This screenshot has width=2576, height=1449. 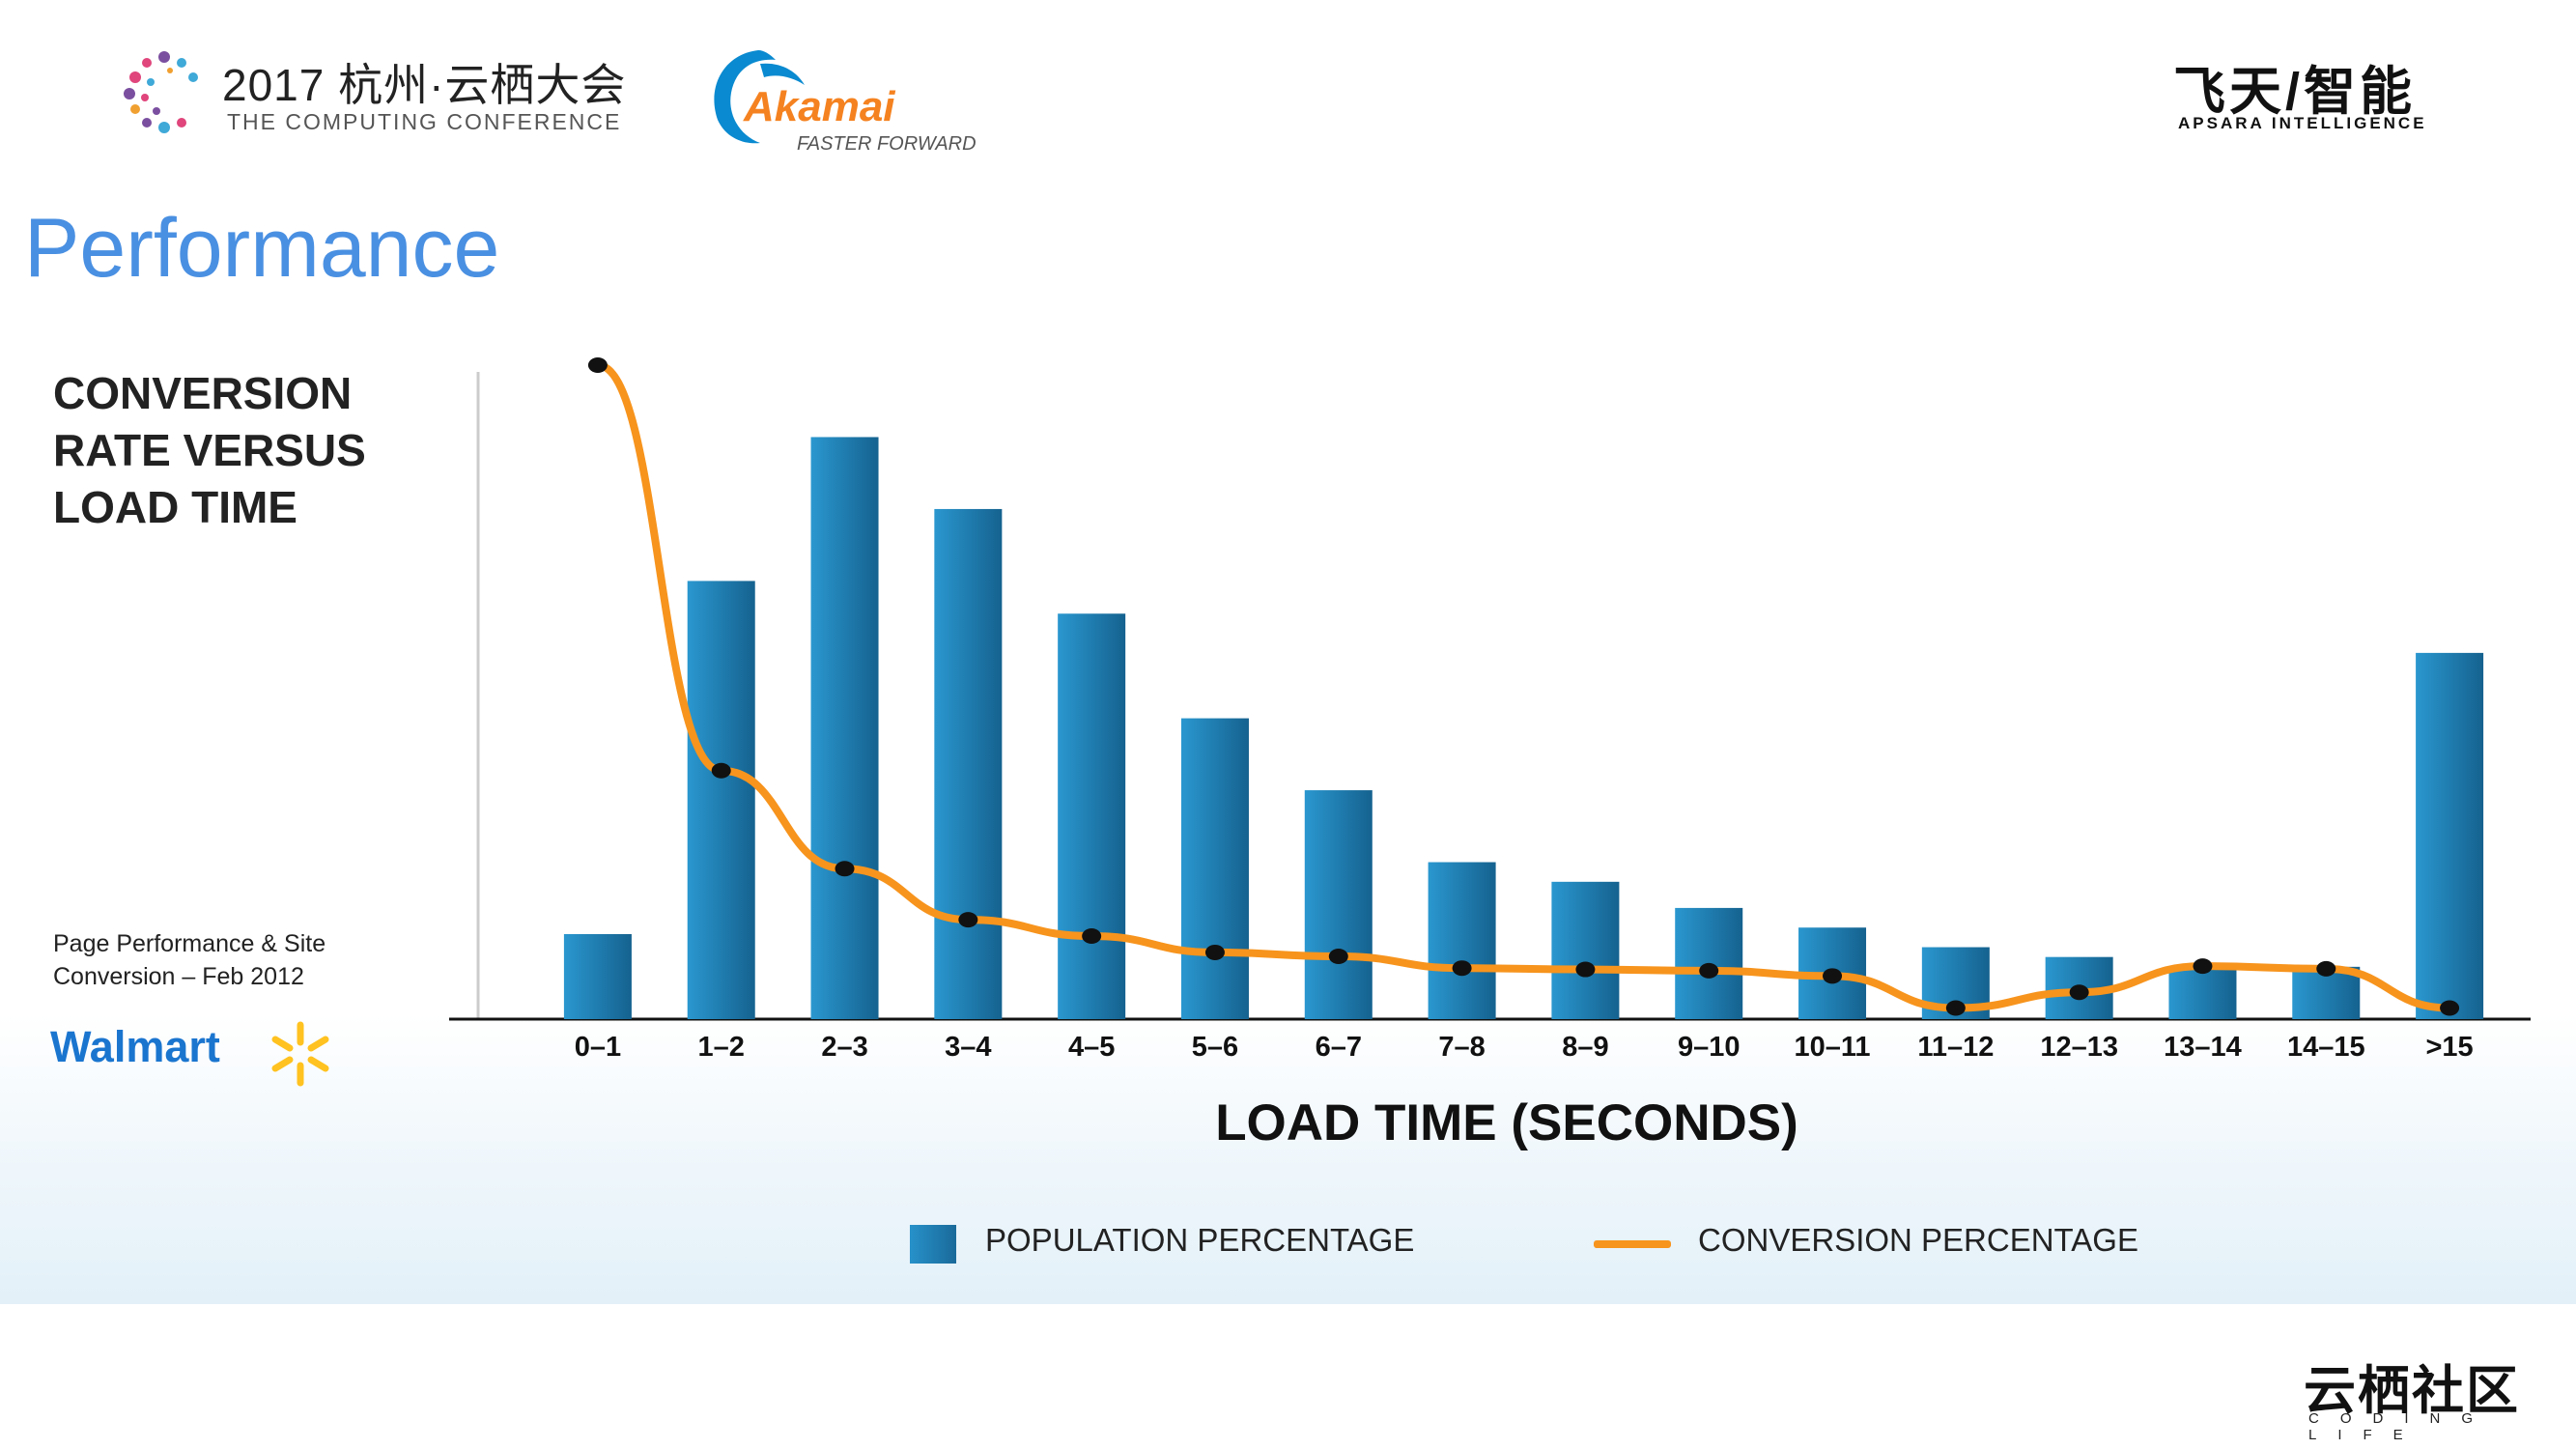 I want to click on bar-2–3, so click(x=844, y=728).